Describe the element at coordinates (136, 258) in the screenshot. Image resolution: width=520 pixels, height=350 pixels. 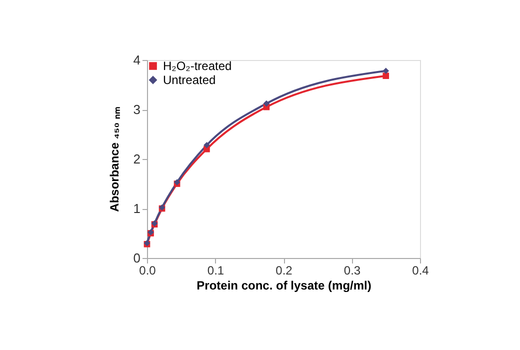
I see `y-tick-label: 0` at that location.